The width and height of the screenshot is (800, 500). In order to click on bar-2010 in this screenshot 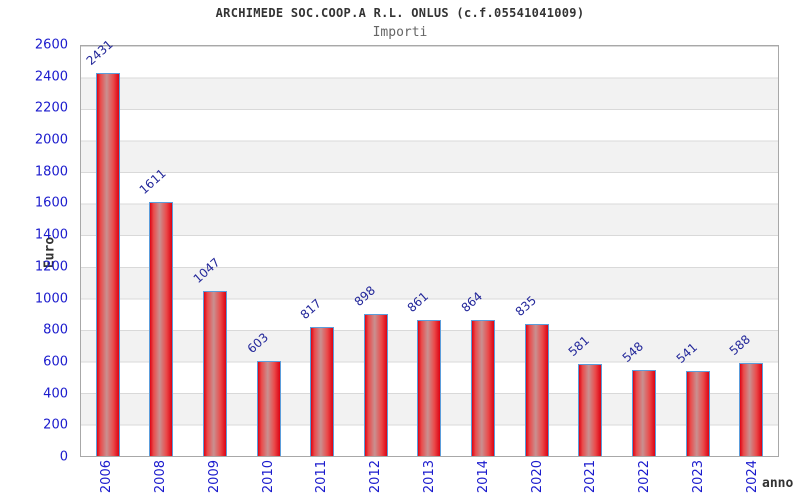, I will do `click(268, 408)`.